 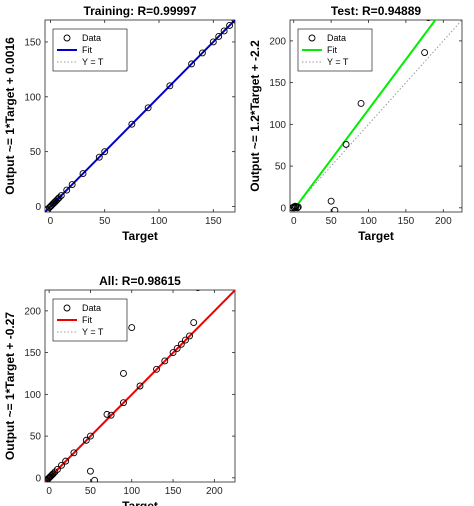 What do you see at coordinates (363, 116) in the screenshot?
I see `fit-line` at bounding box center [363, 116].